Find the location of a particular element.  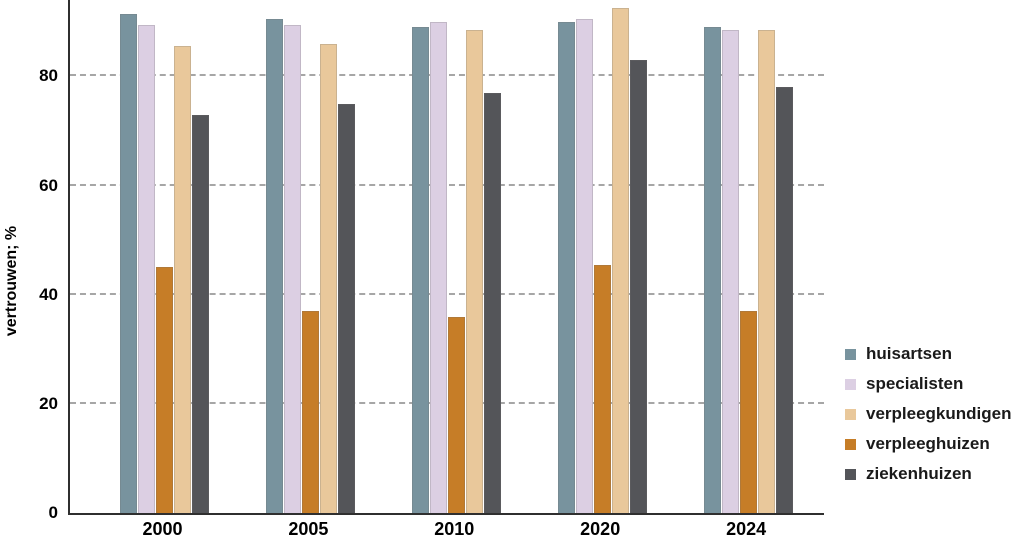

bar-group-2010 is located at coordinates (456, 267).